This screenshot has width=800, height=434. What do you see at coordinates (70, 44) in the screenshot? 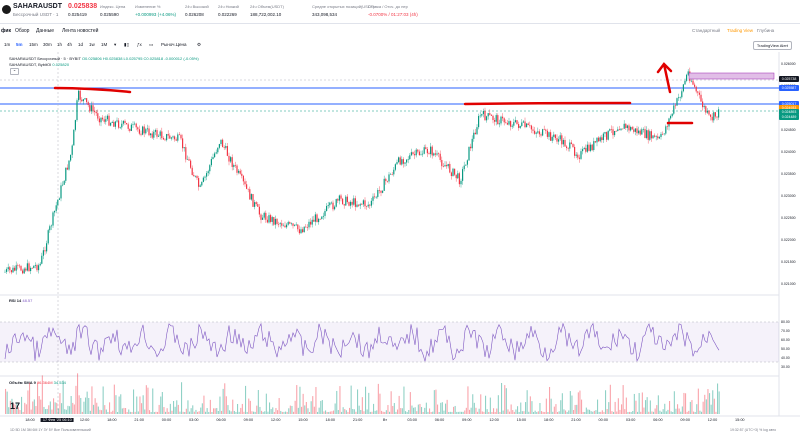
I see `tf-4h: 4h` at bounding box center [70, 44].